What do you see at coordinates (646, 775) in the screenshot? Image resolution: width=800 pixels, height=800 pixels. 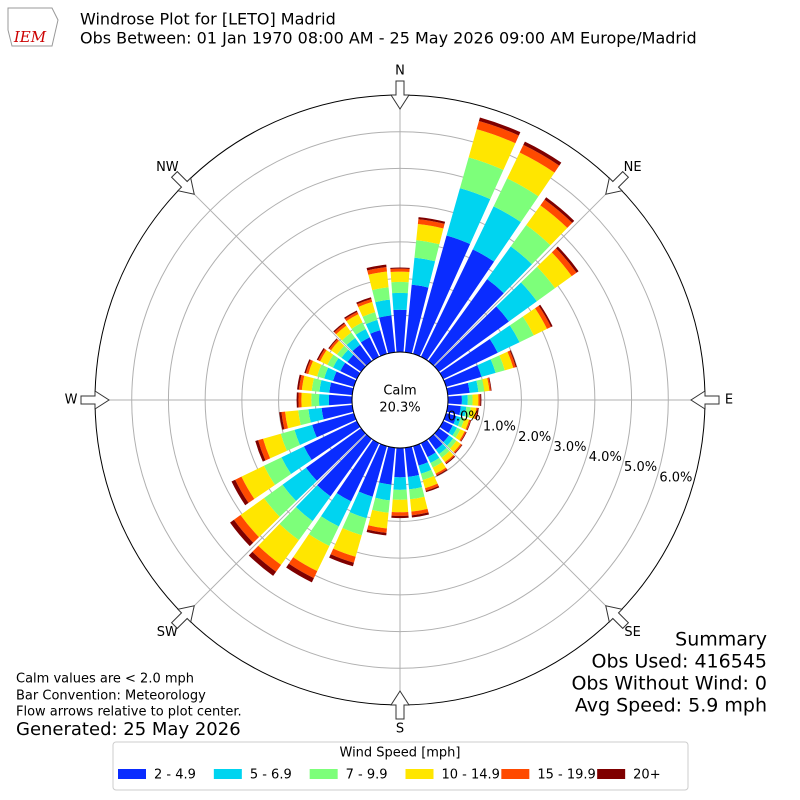 I see `legend-label: 20+` at bounding box center [646, 775].